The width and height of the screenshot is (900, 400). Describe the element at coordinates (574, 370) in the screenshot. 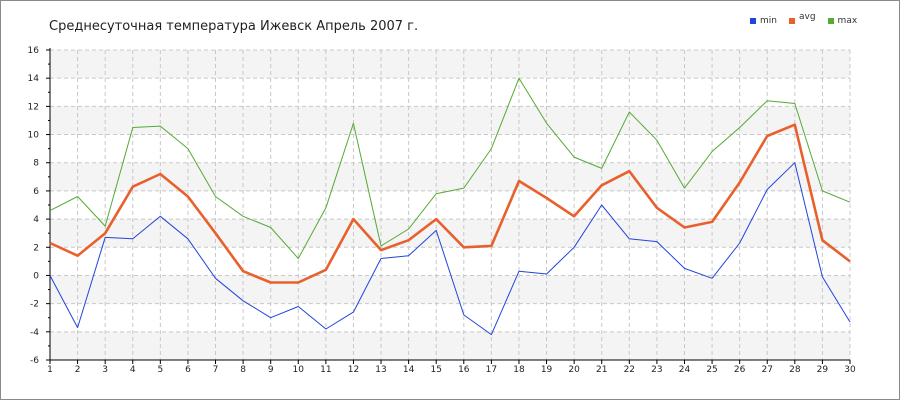

I see `x-tick-label: 20` at that location.